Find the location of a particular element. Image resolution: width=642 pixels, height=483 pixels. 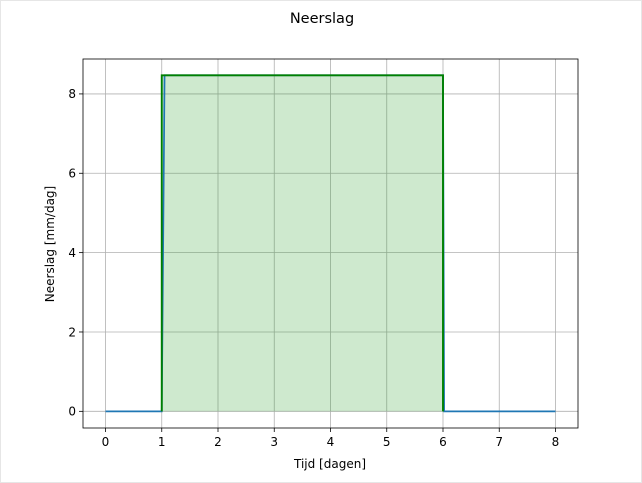

x-tick-label: 8 is located at coordinates (556, 442).